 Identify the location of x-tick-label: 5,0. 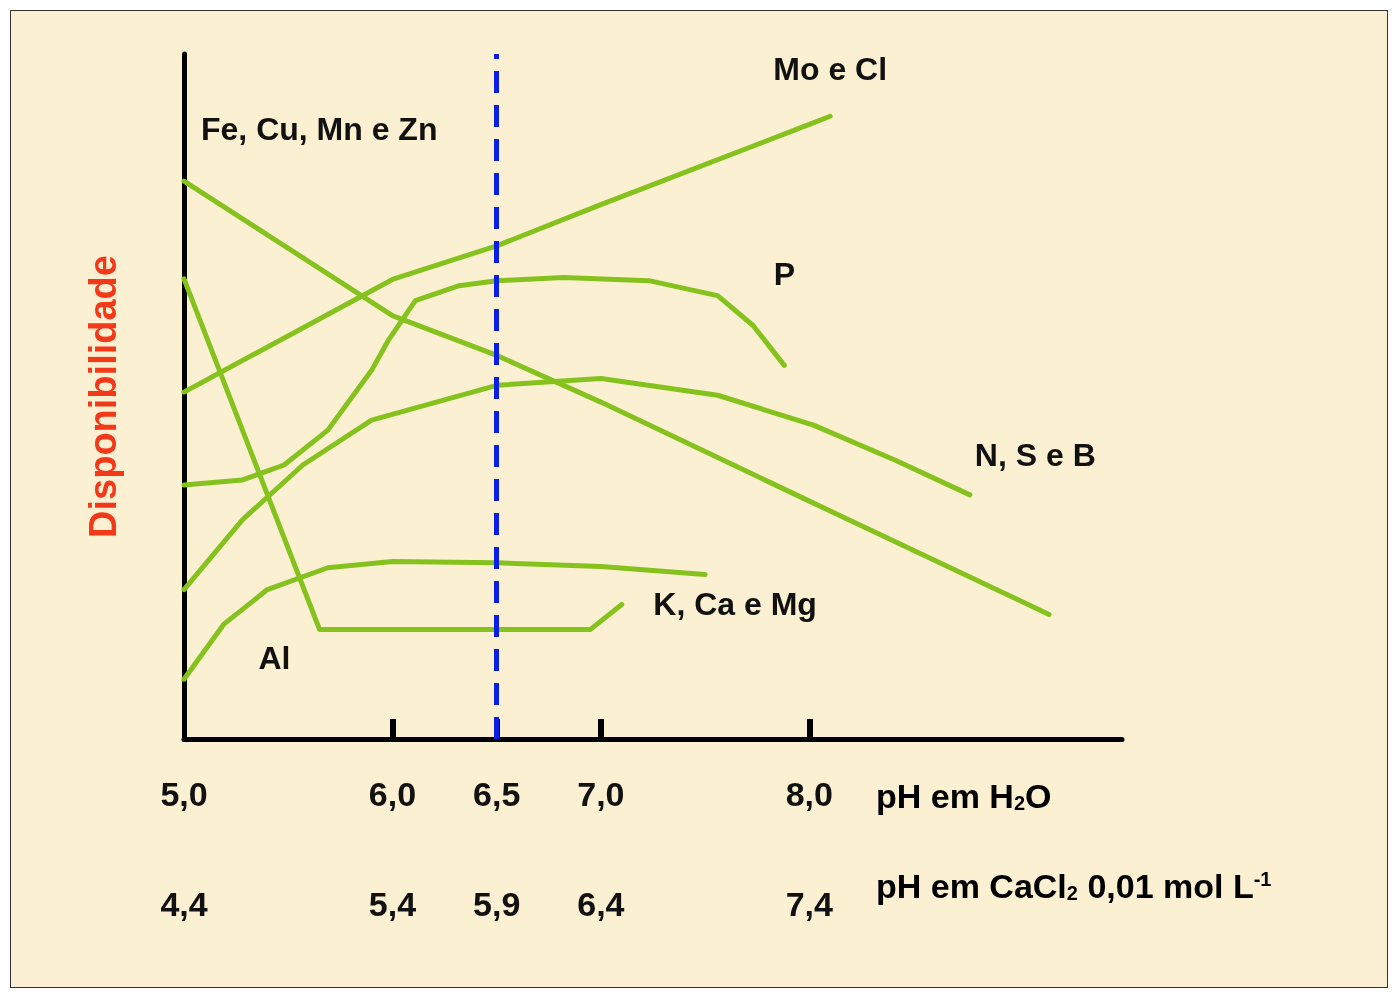
(184, 794).